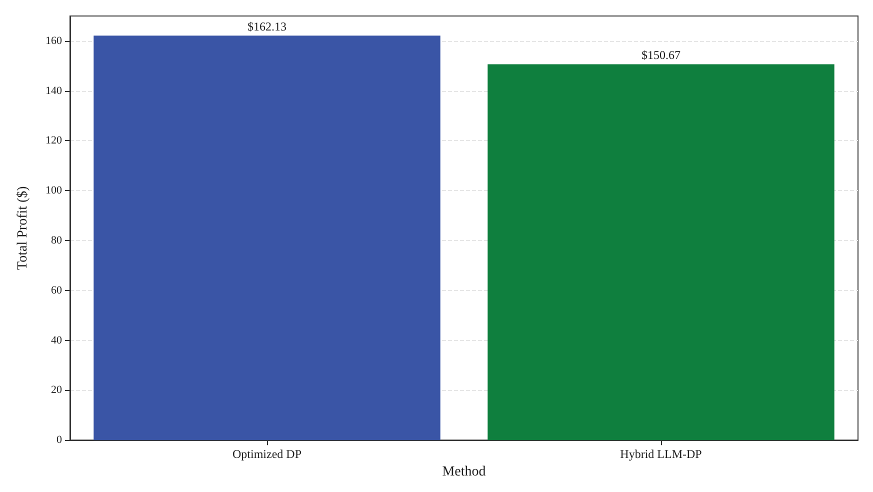 This screenshot has width=873, height=492. What do you see at coordinates (56, 390) in the screenshot?
I see `y-tick-label: 20` at bounding box center [56, 390].